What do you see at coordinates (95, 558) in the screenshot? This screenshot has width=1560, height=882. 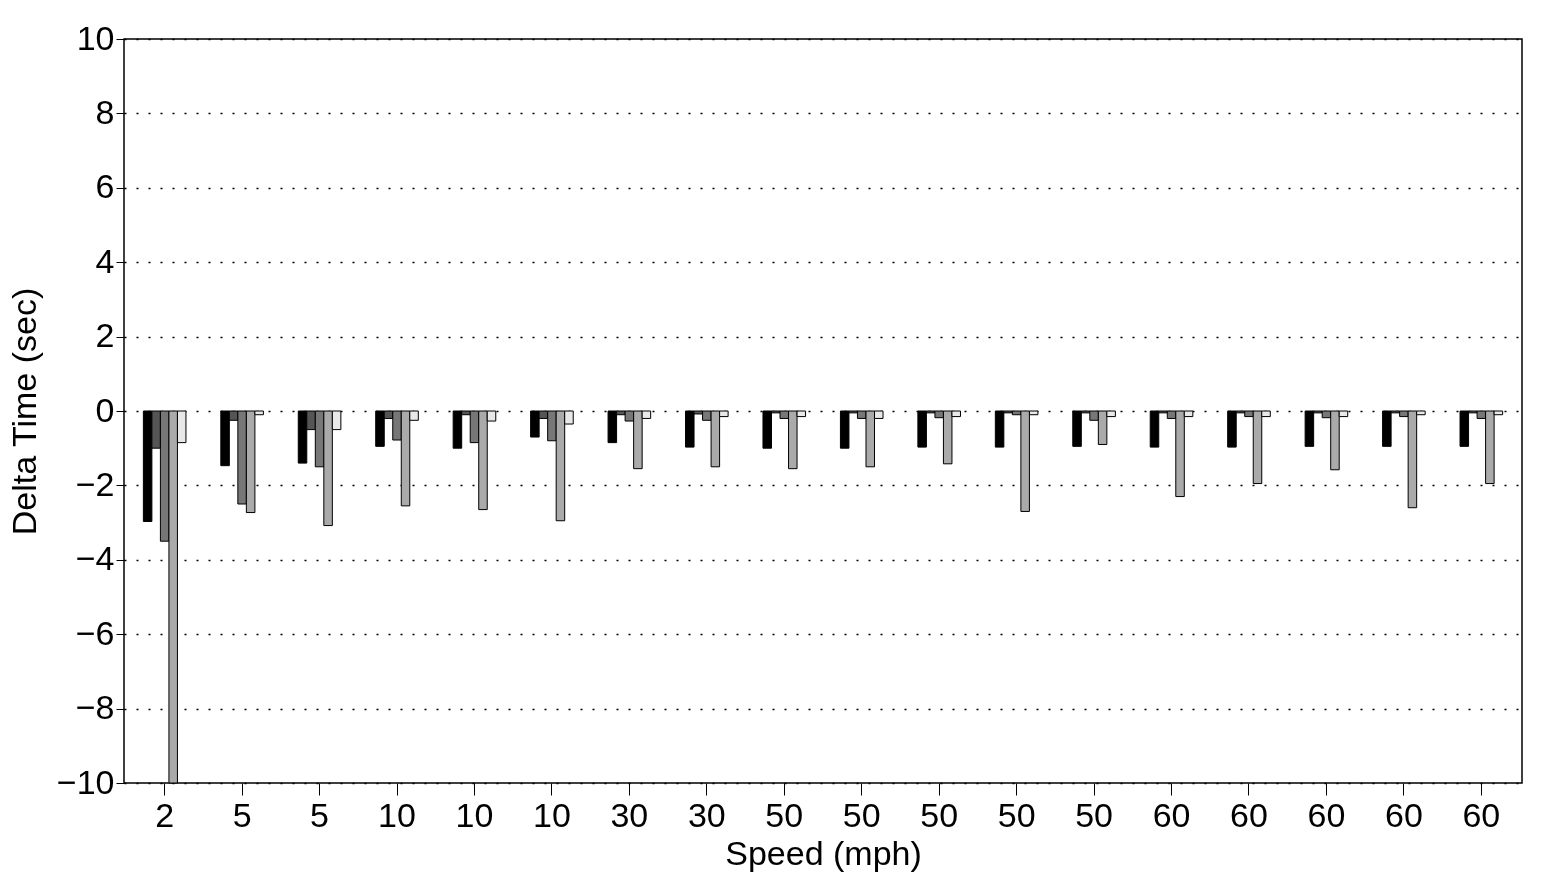 I see `y-tick-label: −4` at bounding box center [95, 558].